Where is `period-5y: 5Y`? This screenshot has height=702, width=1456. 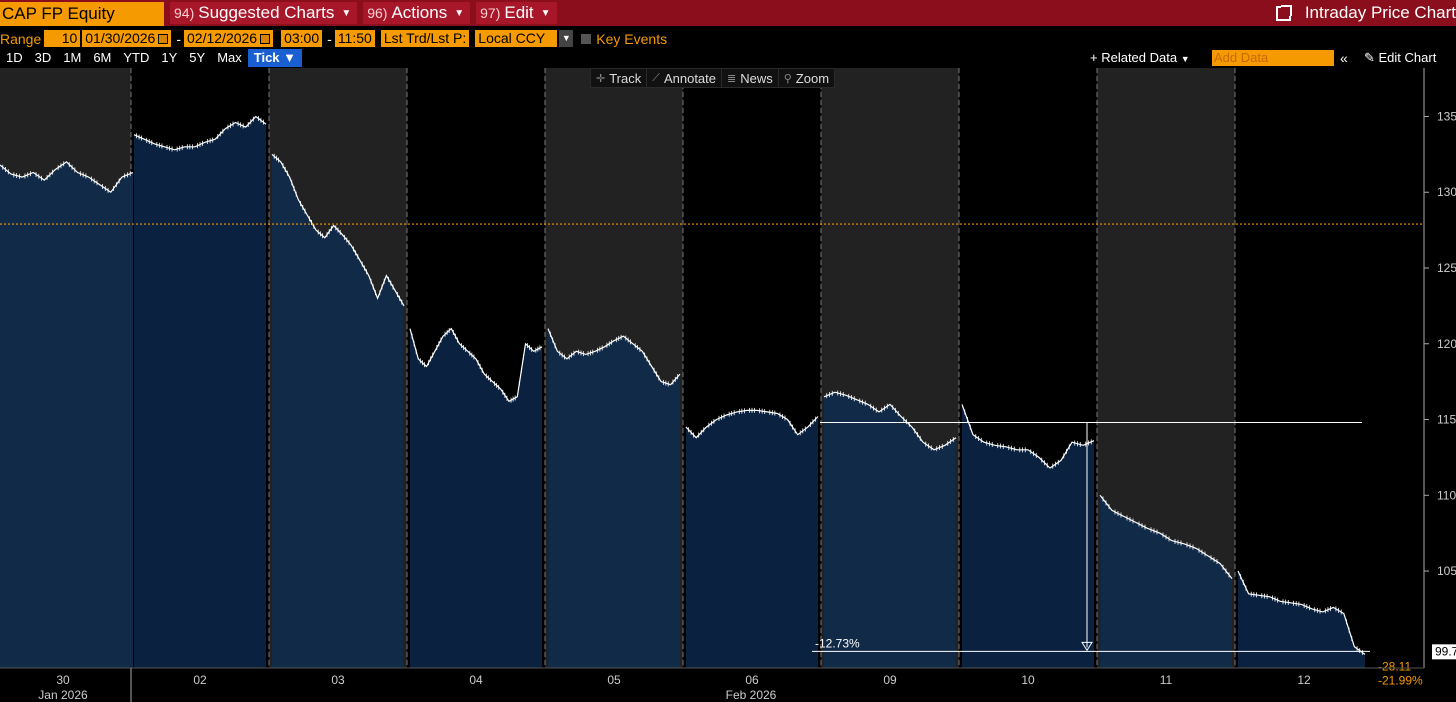 period-5y: 5Y is located at coordinates (197, 57).